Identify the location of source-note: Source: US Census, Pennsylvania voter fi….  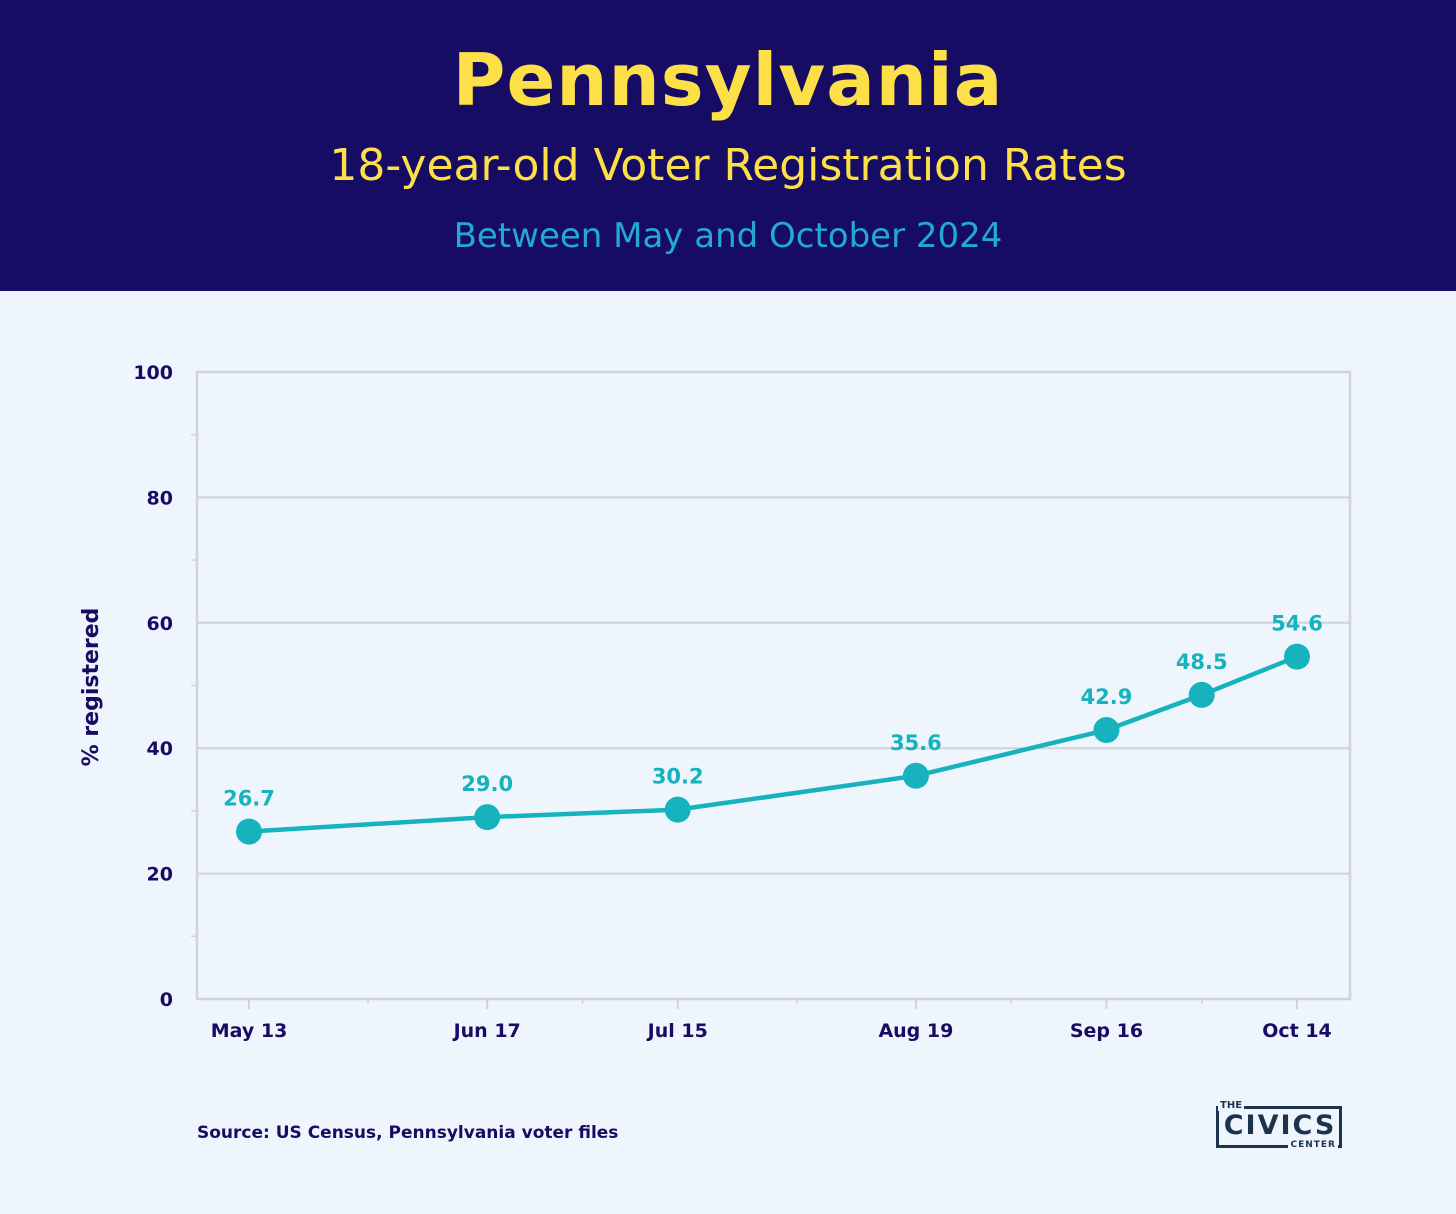
(408, 1133).